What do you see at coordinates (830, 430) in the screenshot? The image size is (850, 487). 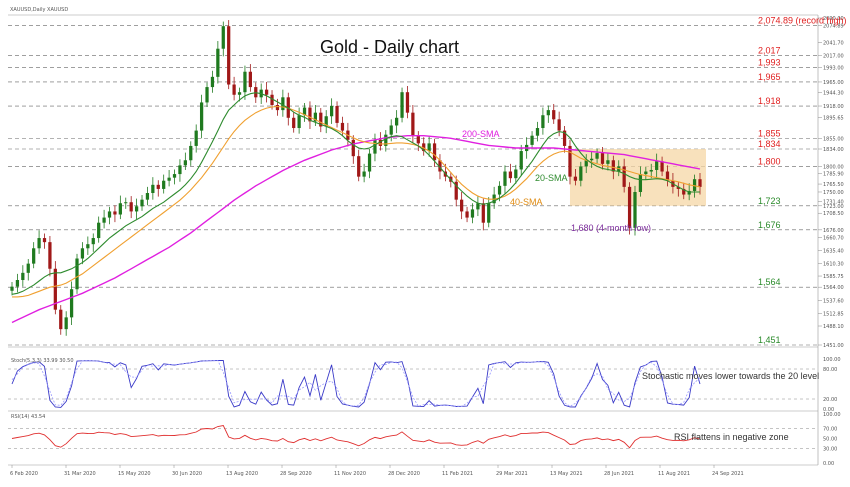 I see `rsi-tick-label: 70.00` at bounding box center [830, 430].